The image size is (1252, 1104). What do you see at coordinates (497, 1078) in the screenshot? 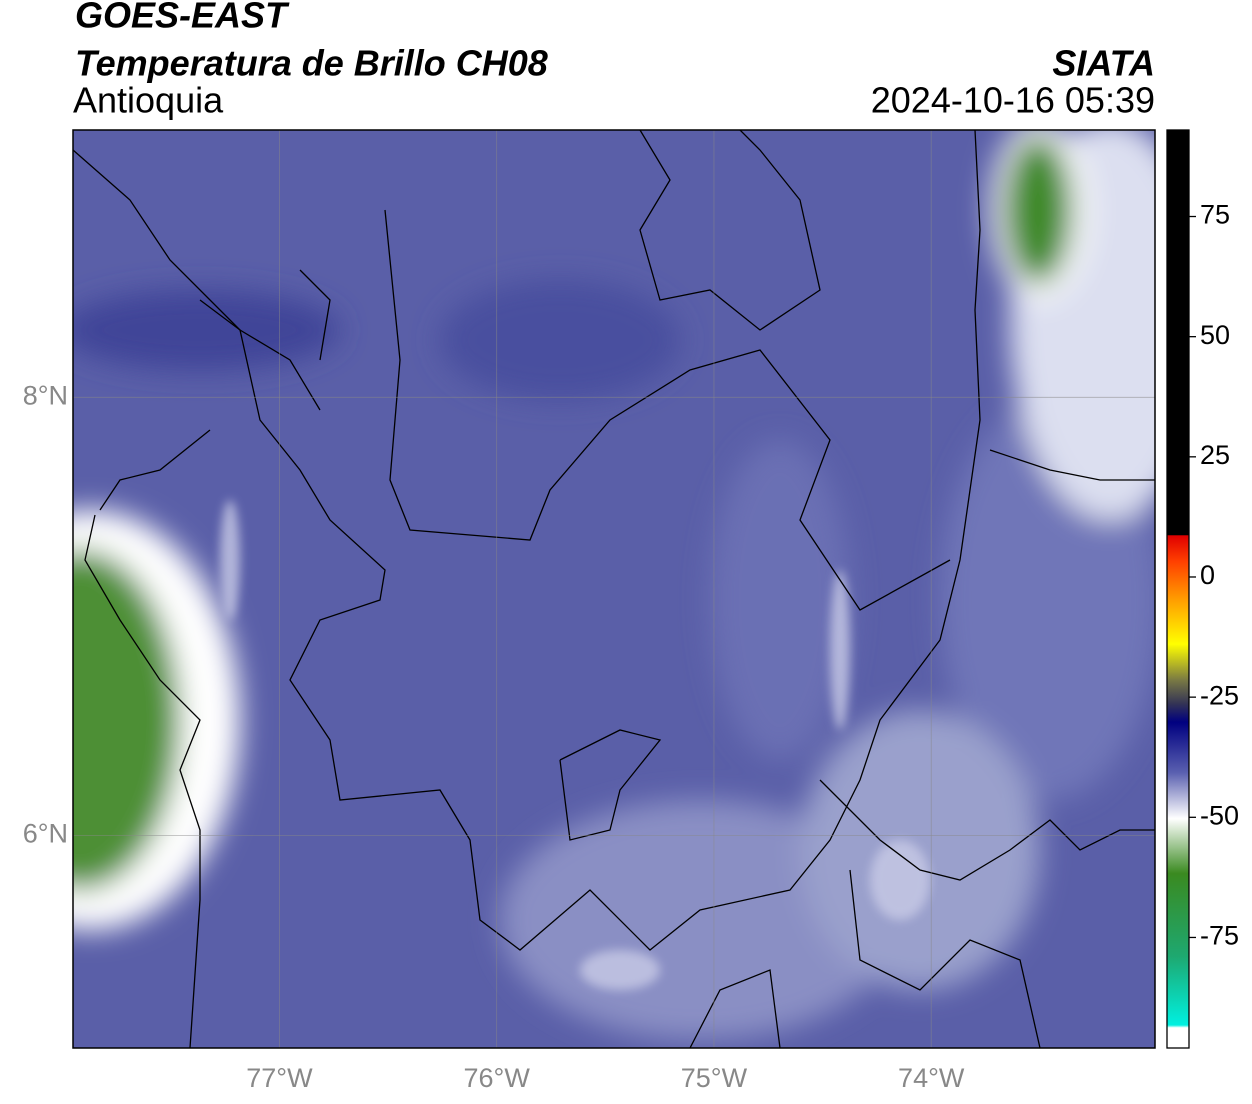
I see `x-tick-label: 76°W` at bounding box center [497, 1078].